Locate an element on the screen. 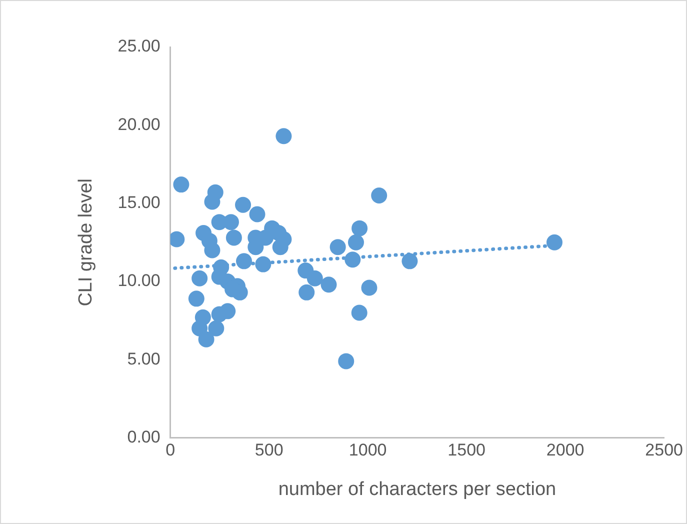  y-tick-label: 15.00 is located at coordinates (139, 202).